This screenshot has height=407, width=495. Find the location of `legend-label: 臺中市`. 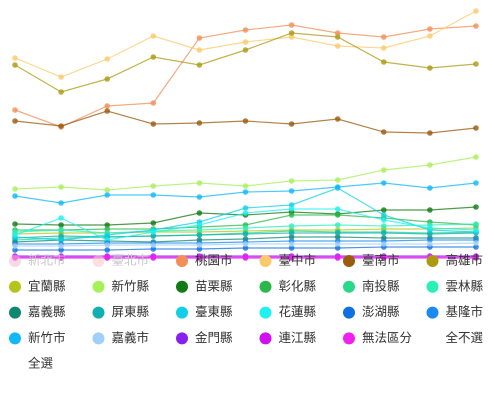

legend-label: 臺中市 is located at coordinates (298, 260).